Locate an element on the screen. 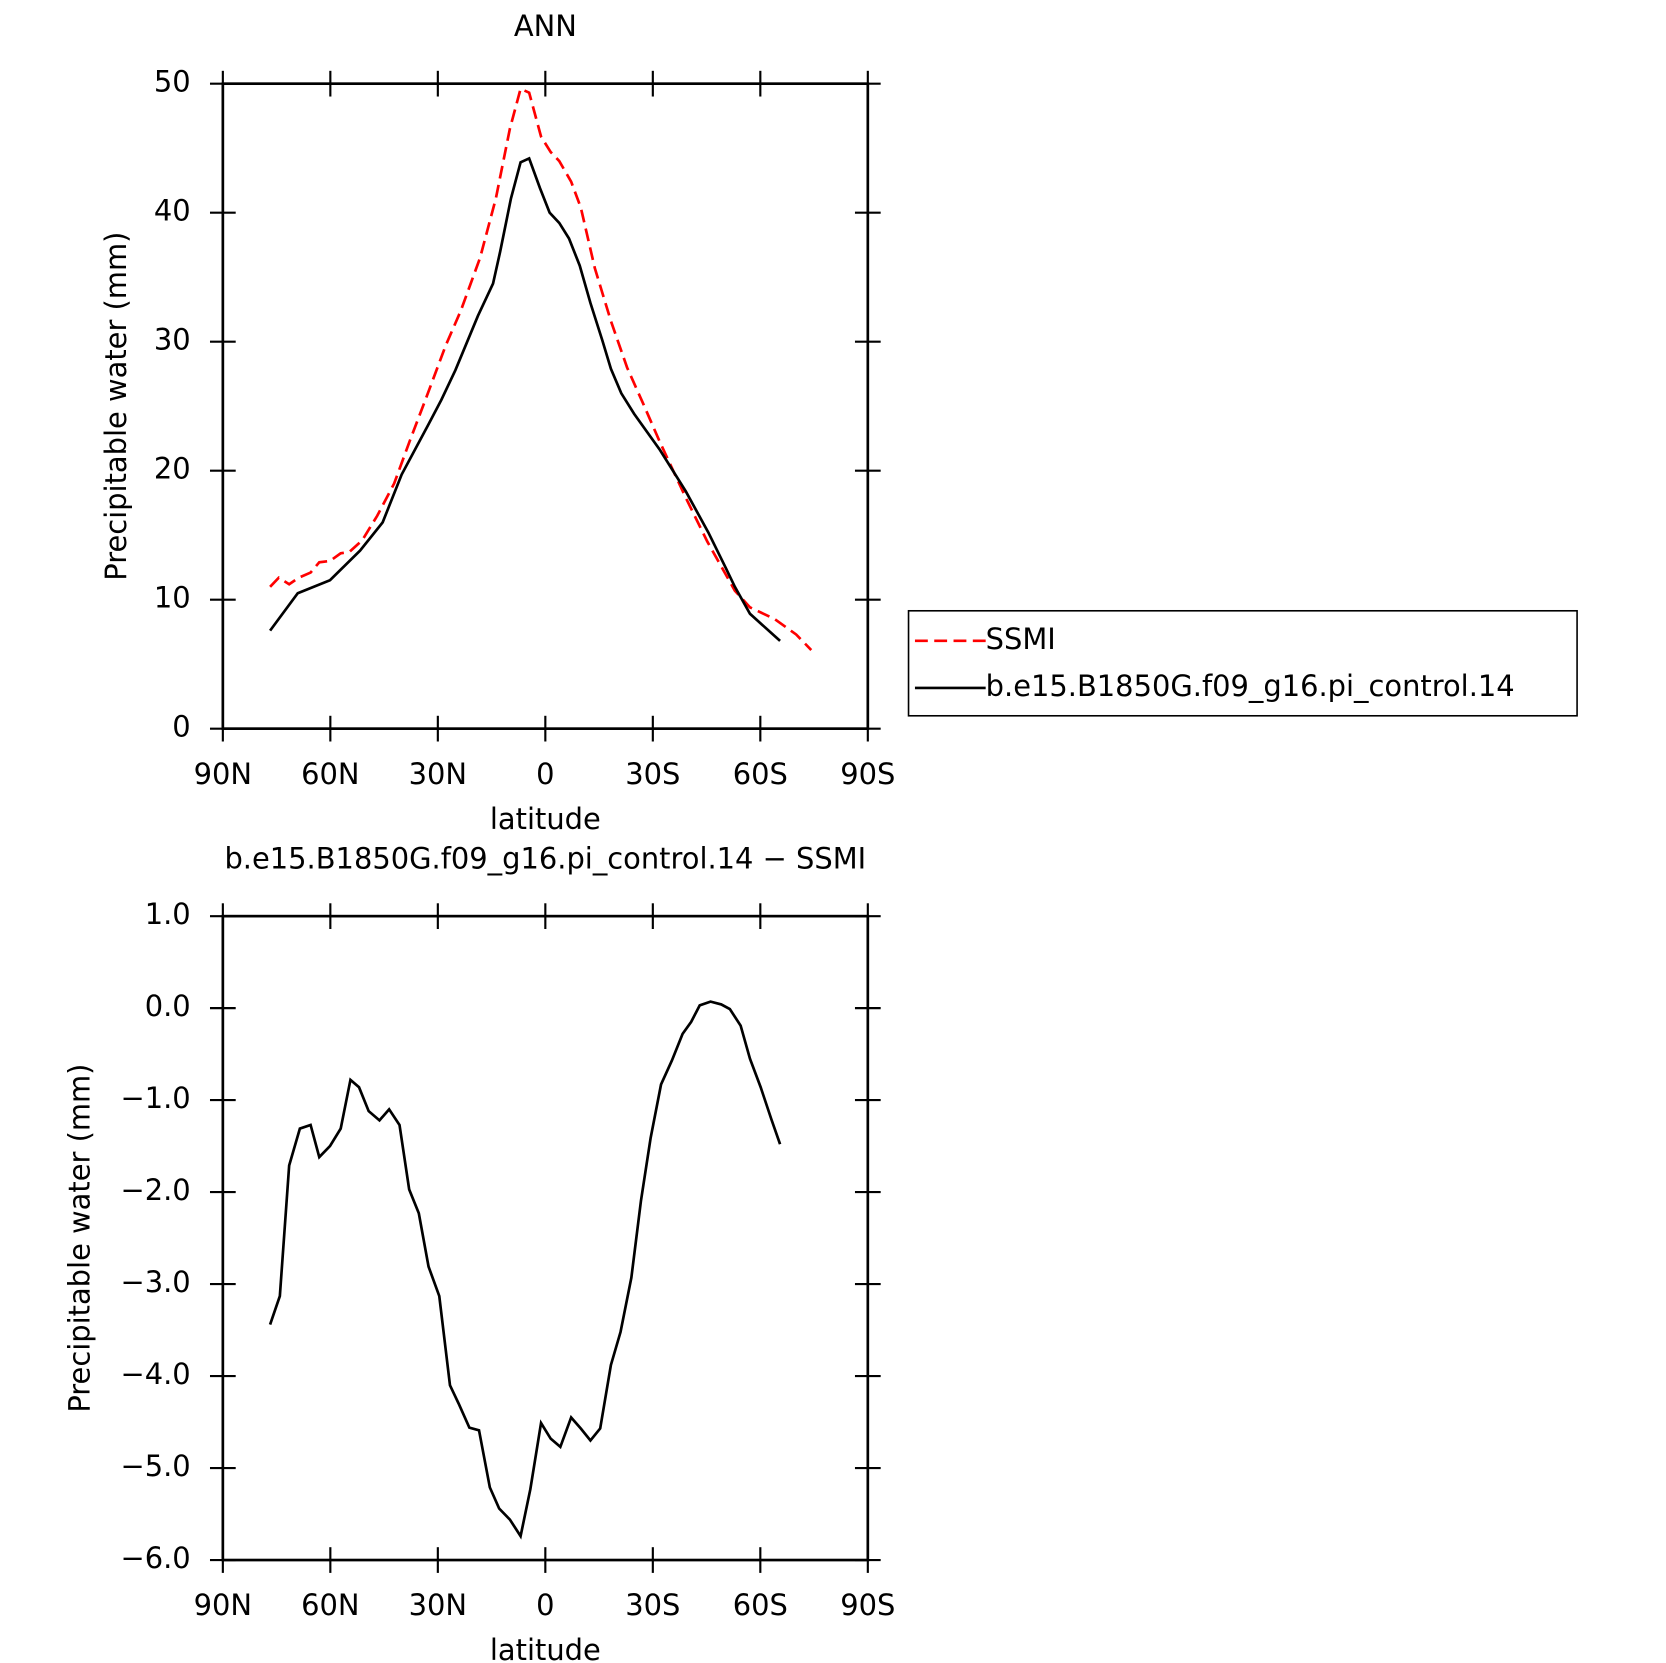  y-tick-label: −3.0 is located at coordinates (156, 1282).